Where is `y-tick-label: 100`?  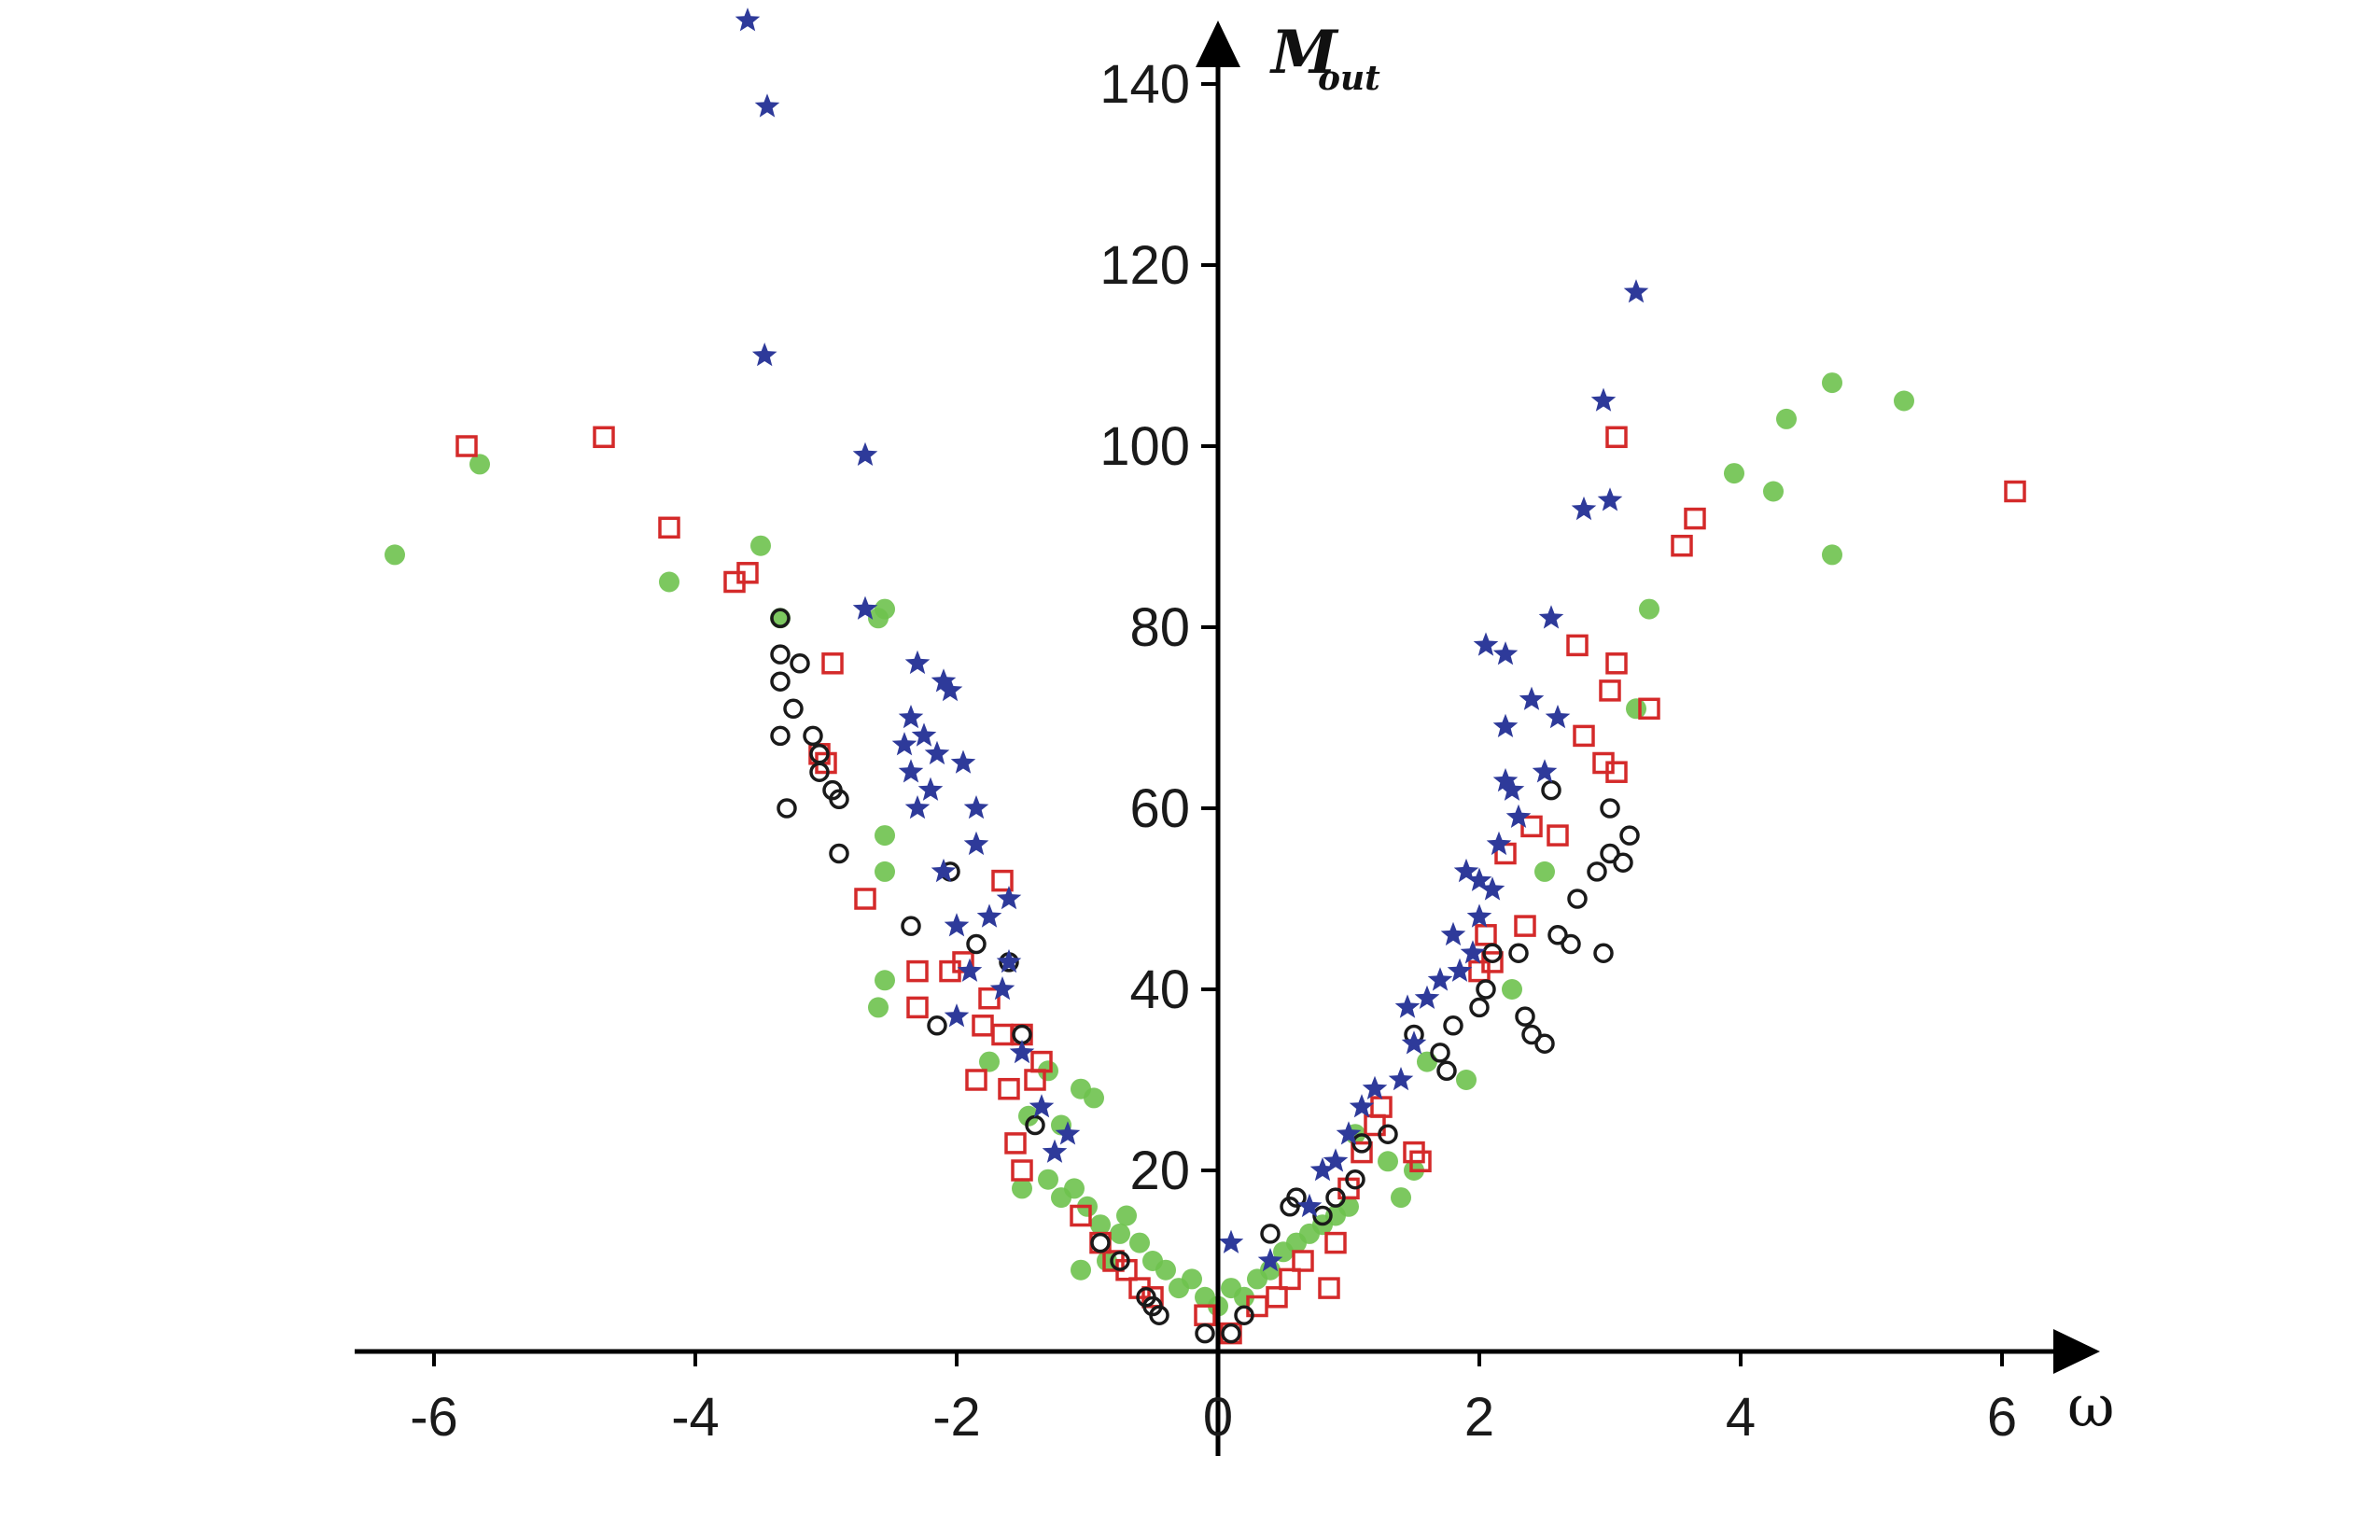 y-tick-label: 100 is located at coordinates (1144, 446).